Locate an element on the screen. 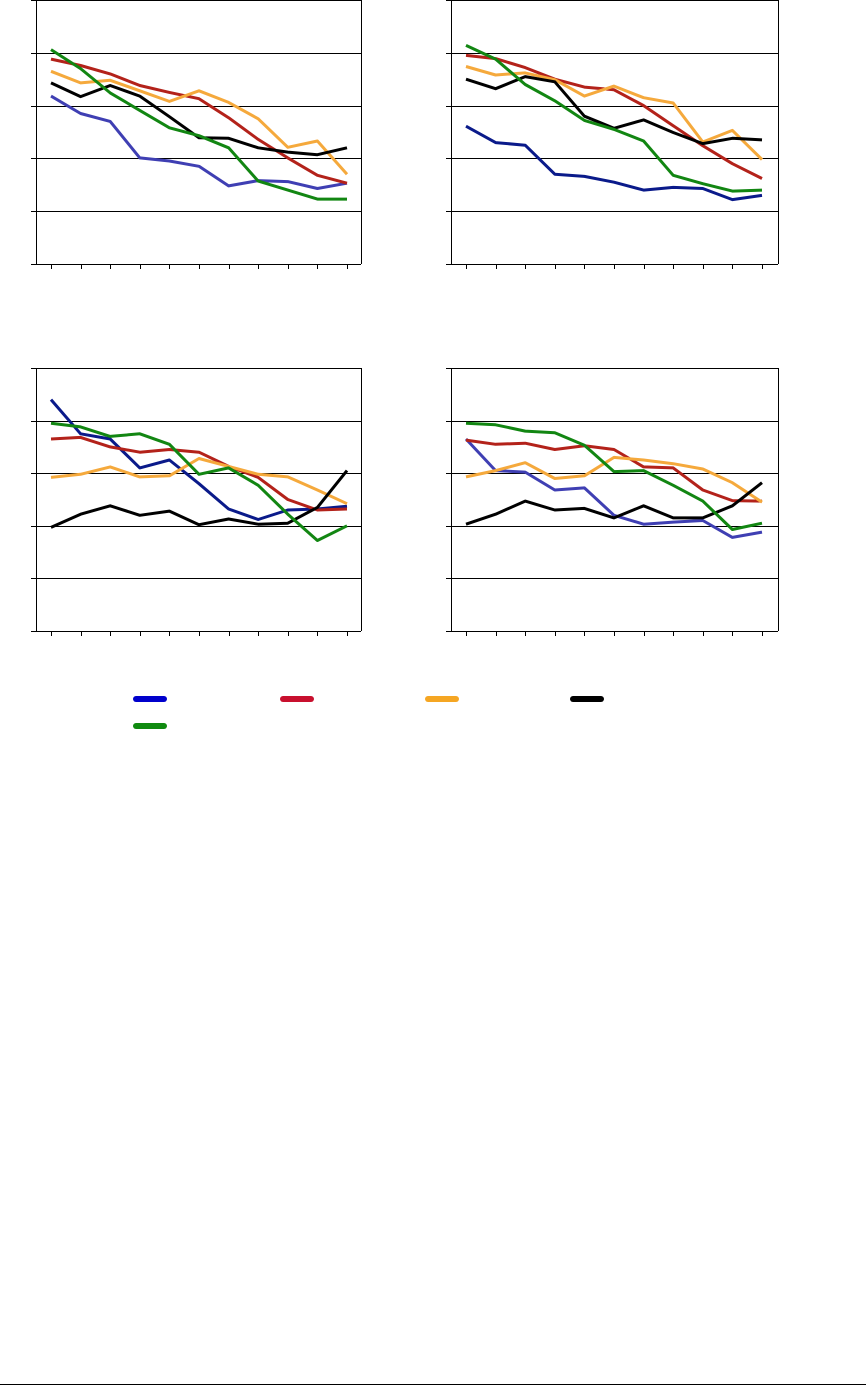 This screenshot has width=866, height=1389. footer-rule is located at coordinates (433, 1384).